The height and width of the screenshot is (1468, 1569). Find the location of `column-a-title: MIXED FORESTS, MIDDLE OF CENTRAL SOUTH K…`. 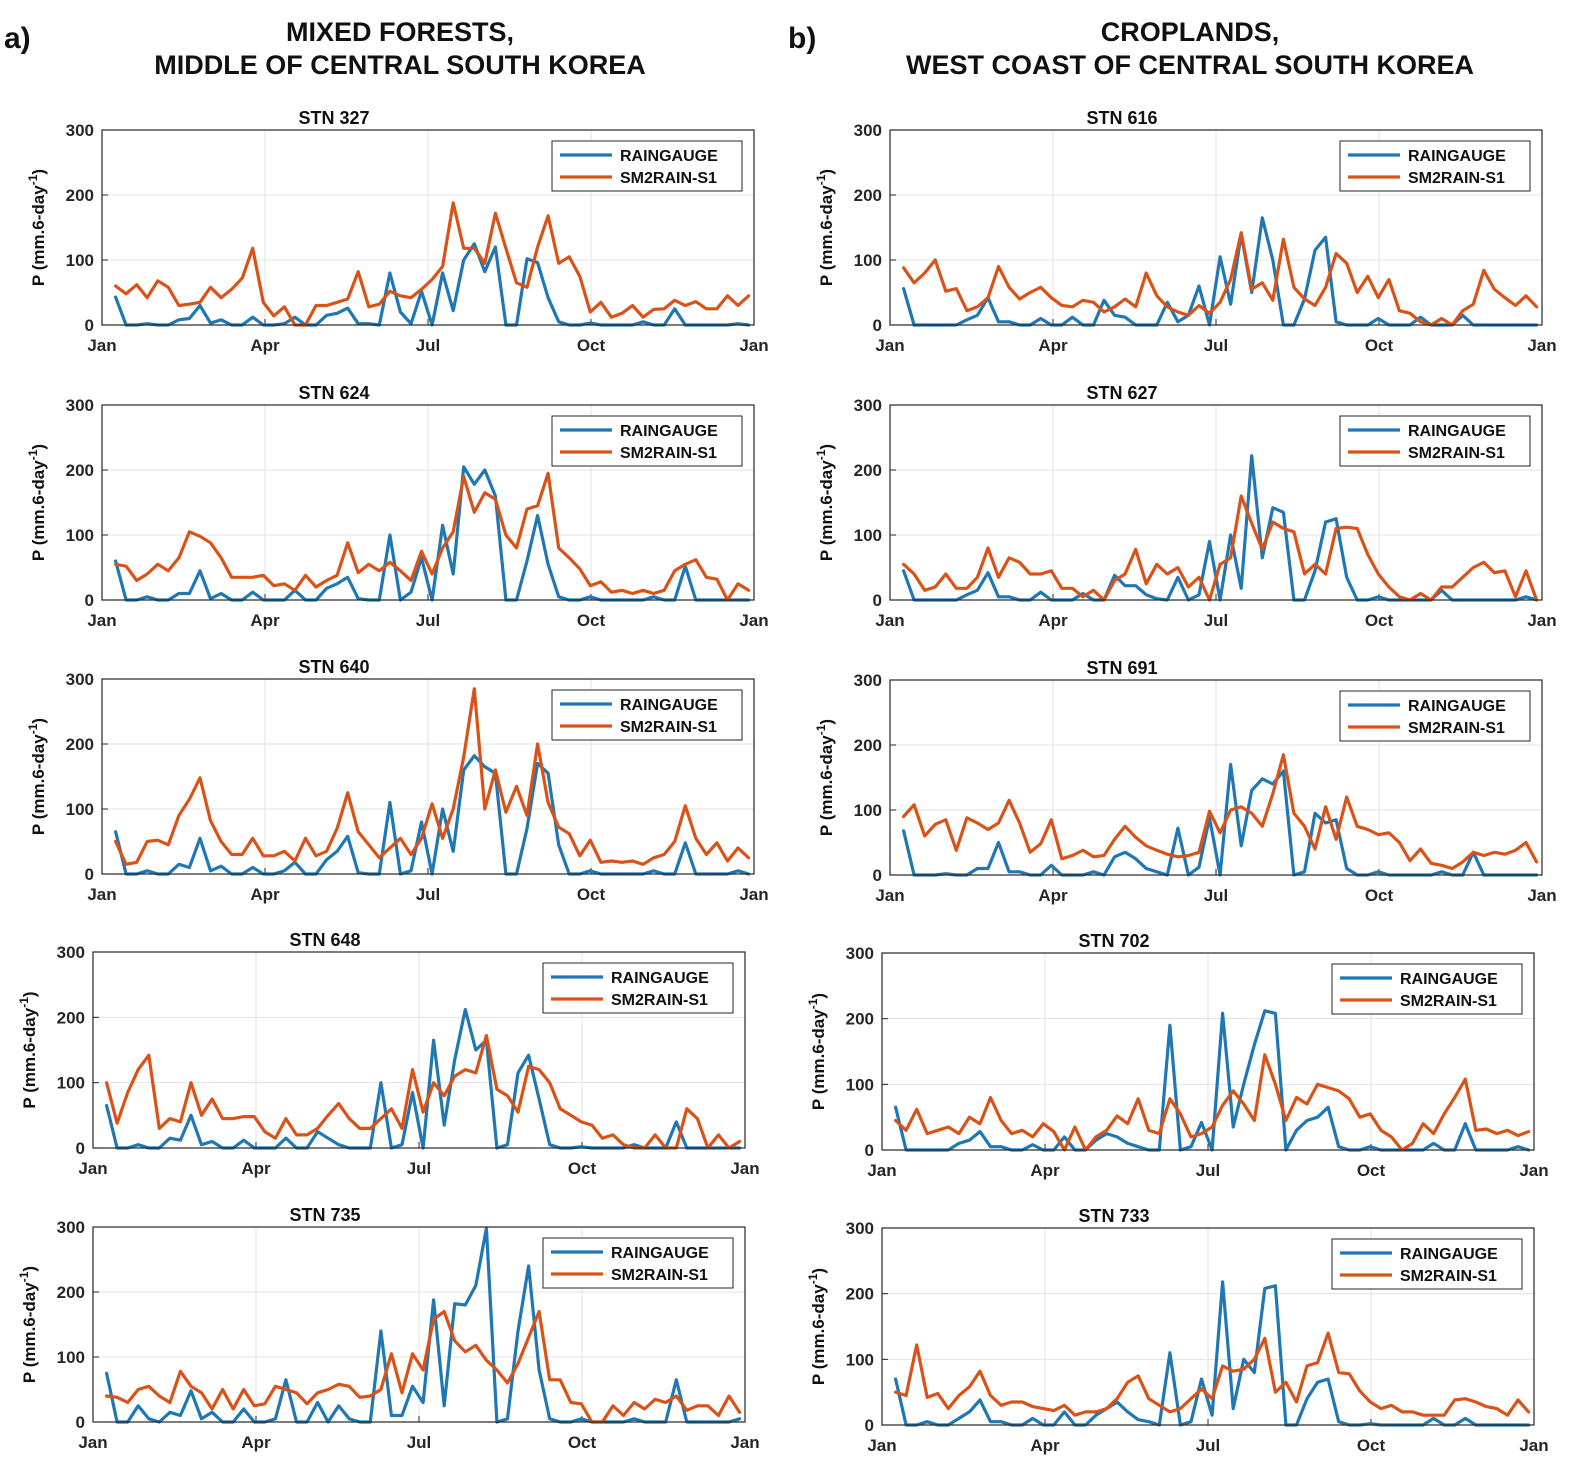

column-a-title: MIXED FORESTS, MIDDLE OF CENTRAL SOUTH K… is located at coordinates (400, 49).